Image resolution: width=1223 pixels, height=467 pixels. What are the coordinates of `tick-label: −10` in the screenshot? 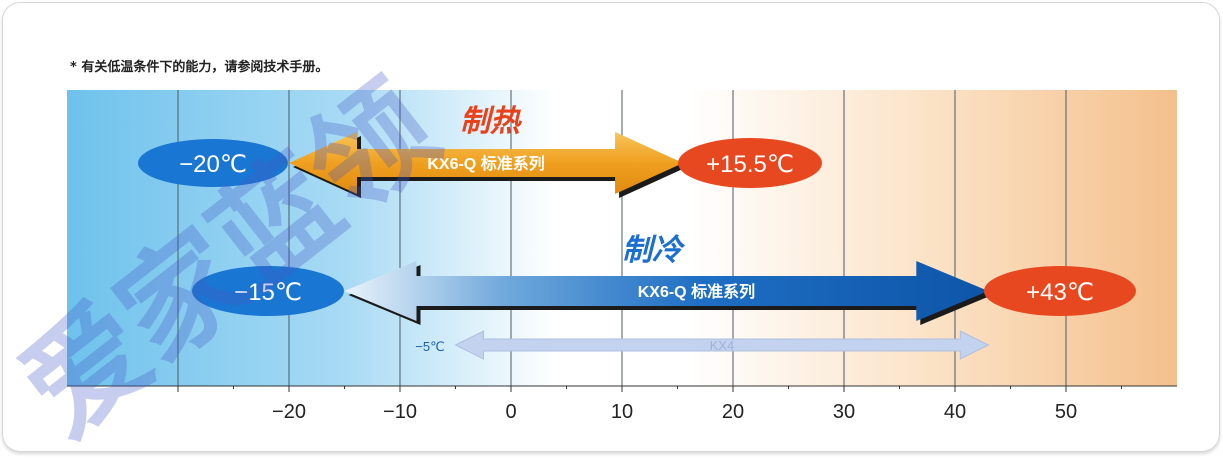 It's located at (400, 412).